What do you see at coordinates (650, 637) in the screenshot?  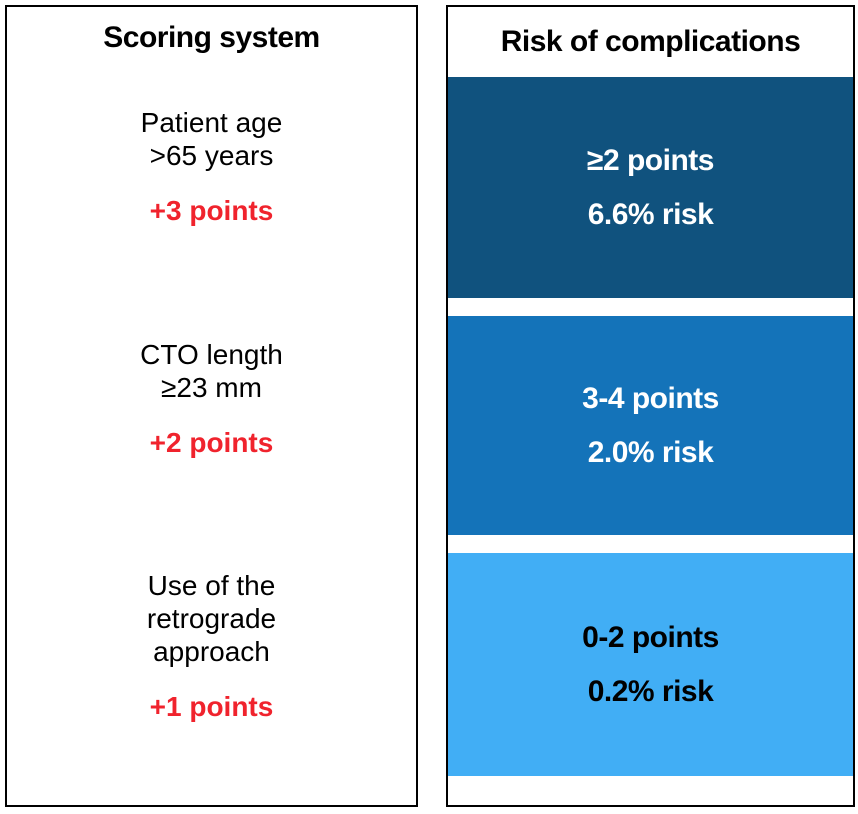 I see `band-points-label: 0-2 points` at bounding box center [650, 637].